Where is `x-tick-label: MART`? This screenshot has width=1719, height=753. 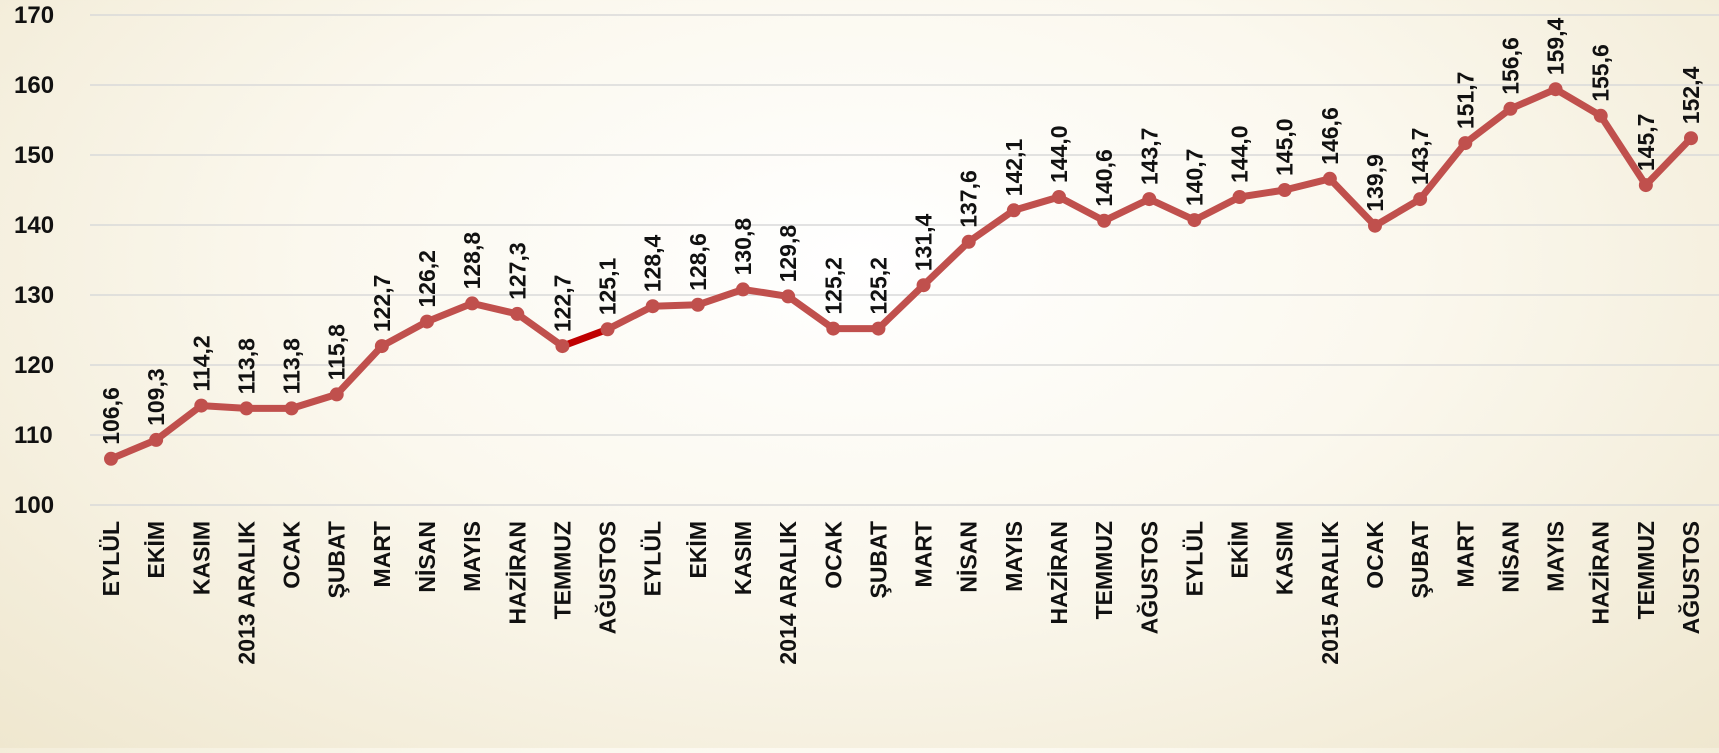 x-tick-label: MART is located at coordinates (924, 554).